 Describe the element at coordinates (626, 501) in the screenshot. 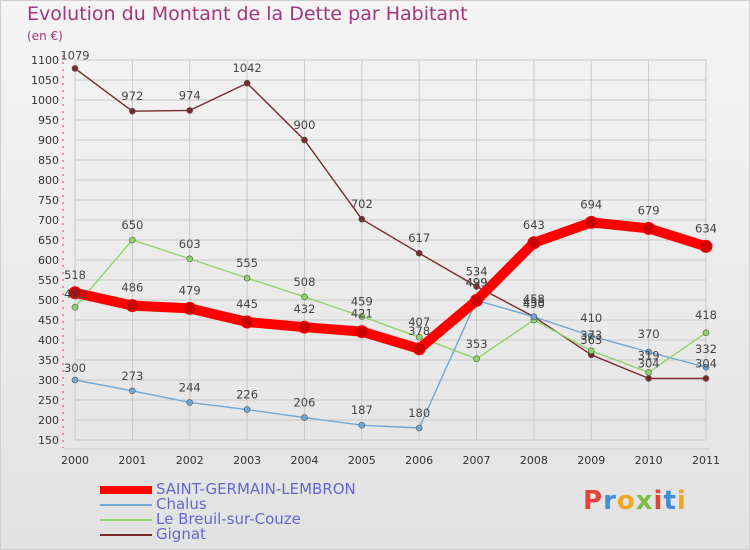

I see `logo-letter: o` at that location.